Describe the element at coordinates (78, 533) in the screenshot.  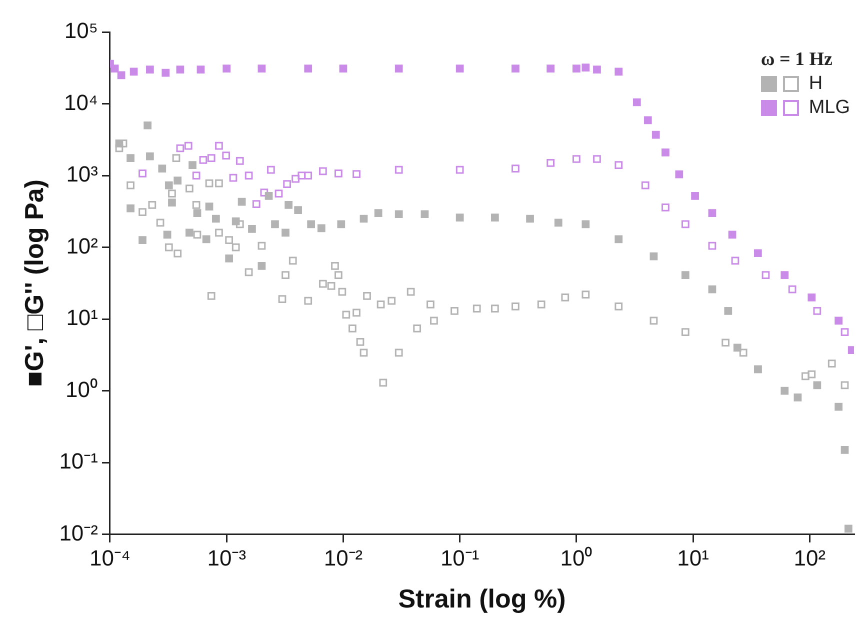
I see `y-tick-label: 10⁻²` at that location.